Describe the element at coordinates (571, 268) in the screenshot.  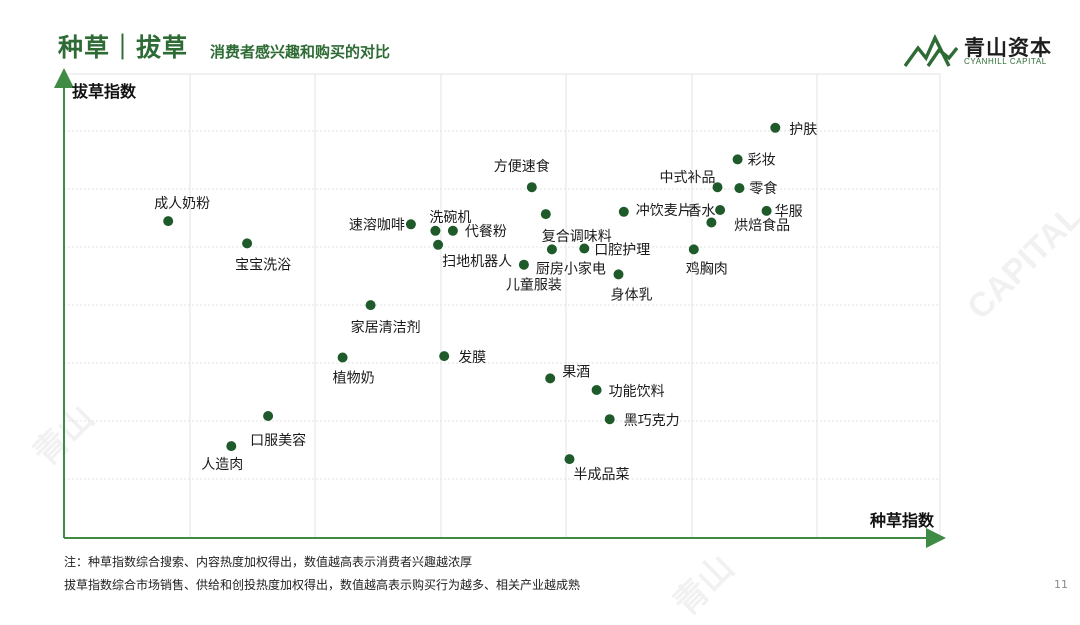
I see `point-label: 厨房小家电` at that location.